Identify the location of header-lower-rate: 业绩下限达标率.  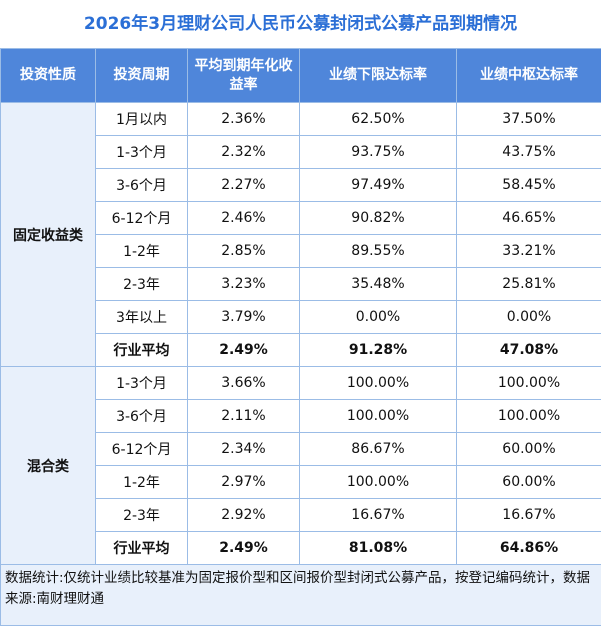
(378, 75).